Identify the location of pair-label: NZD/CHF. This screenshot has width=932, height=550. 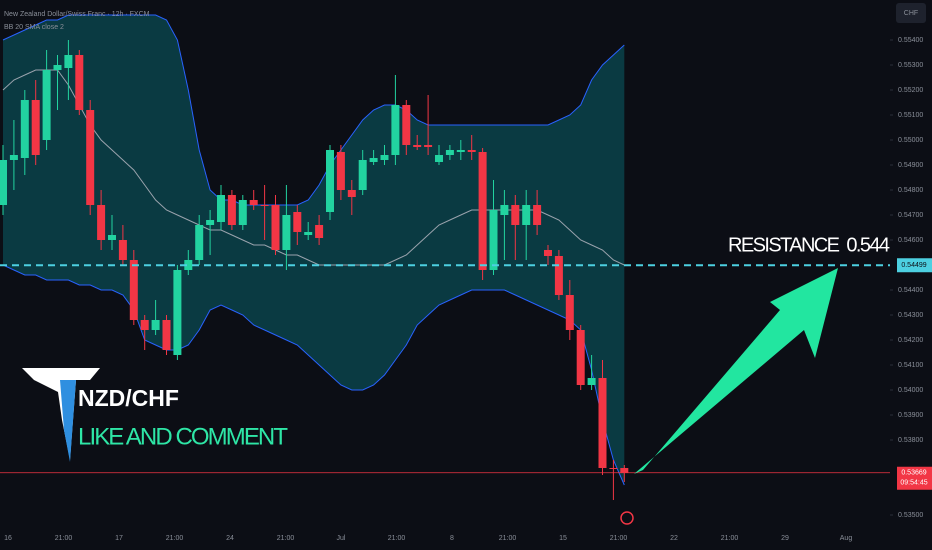
(128, 398).